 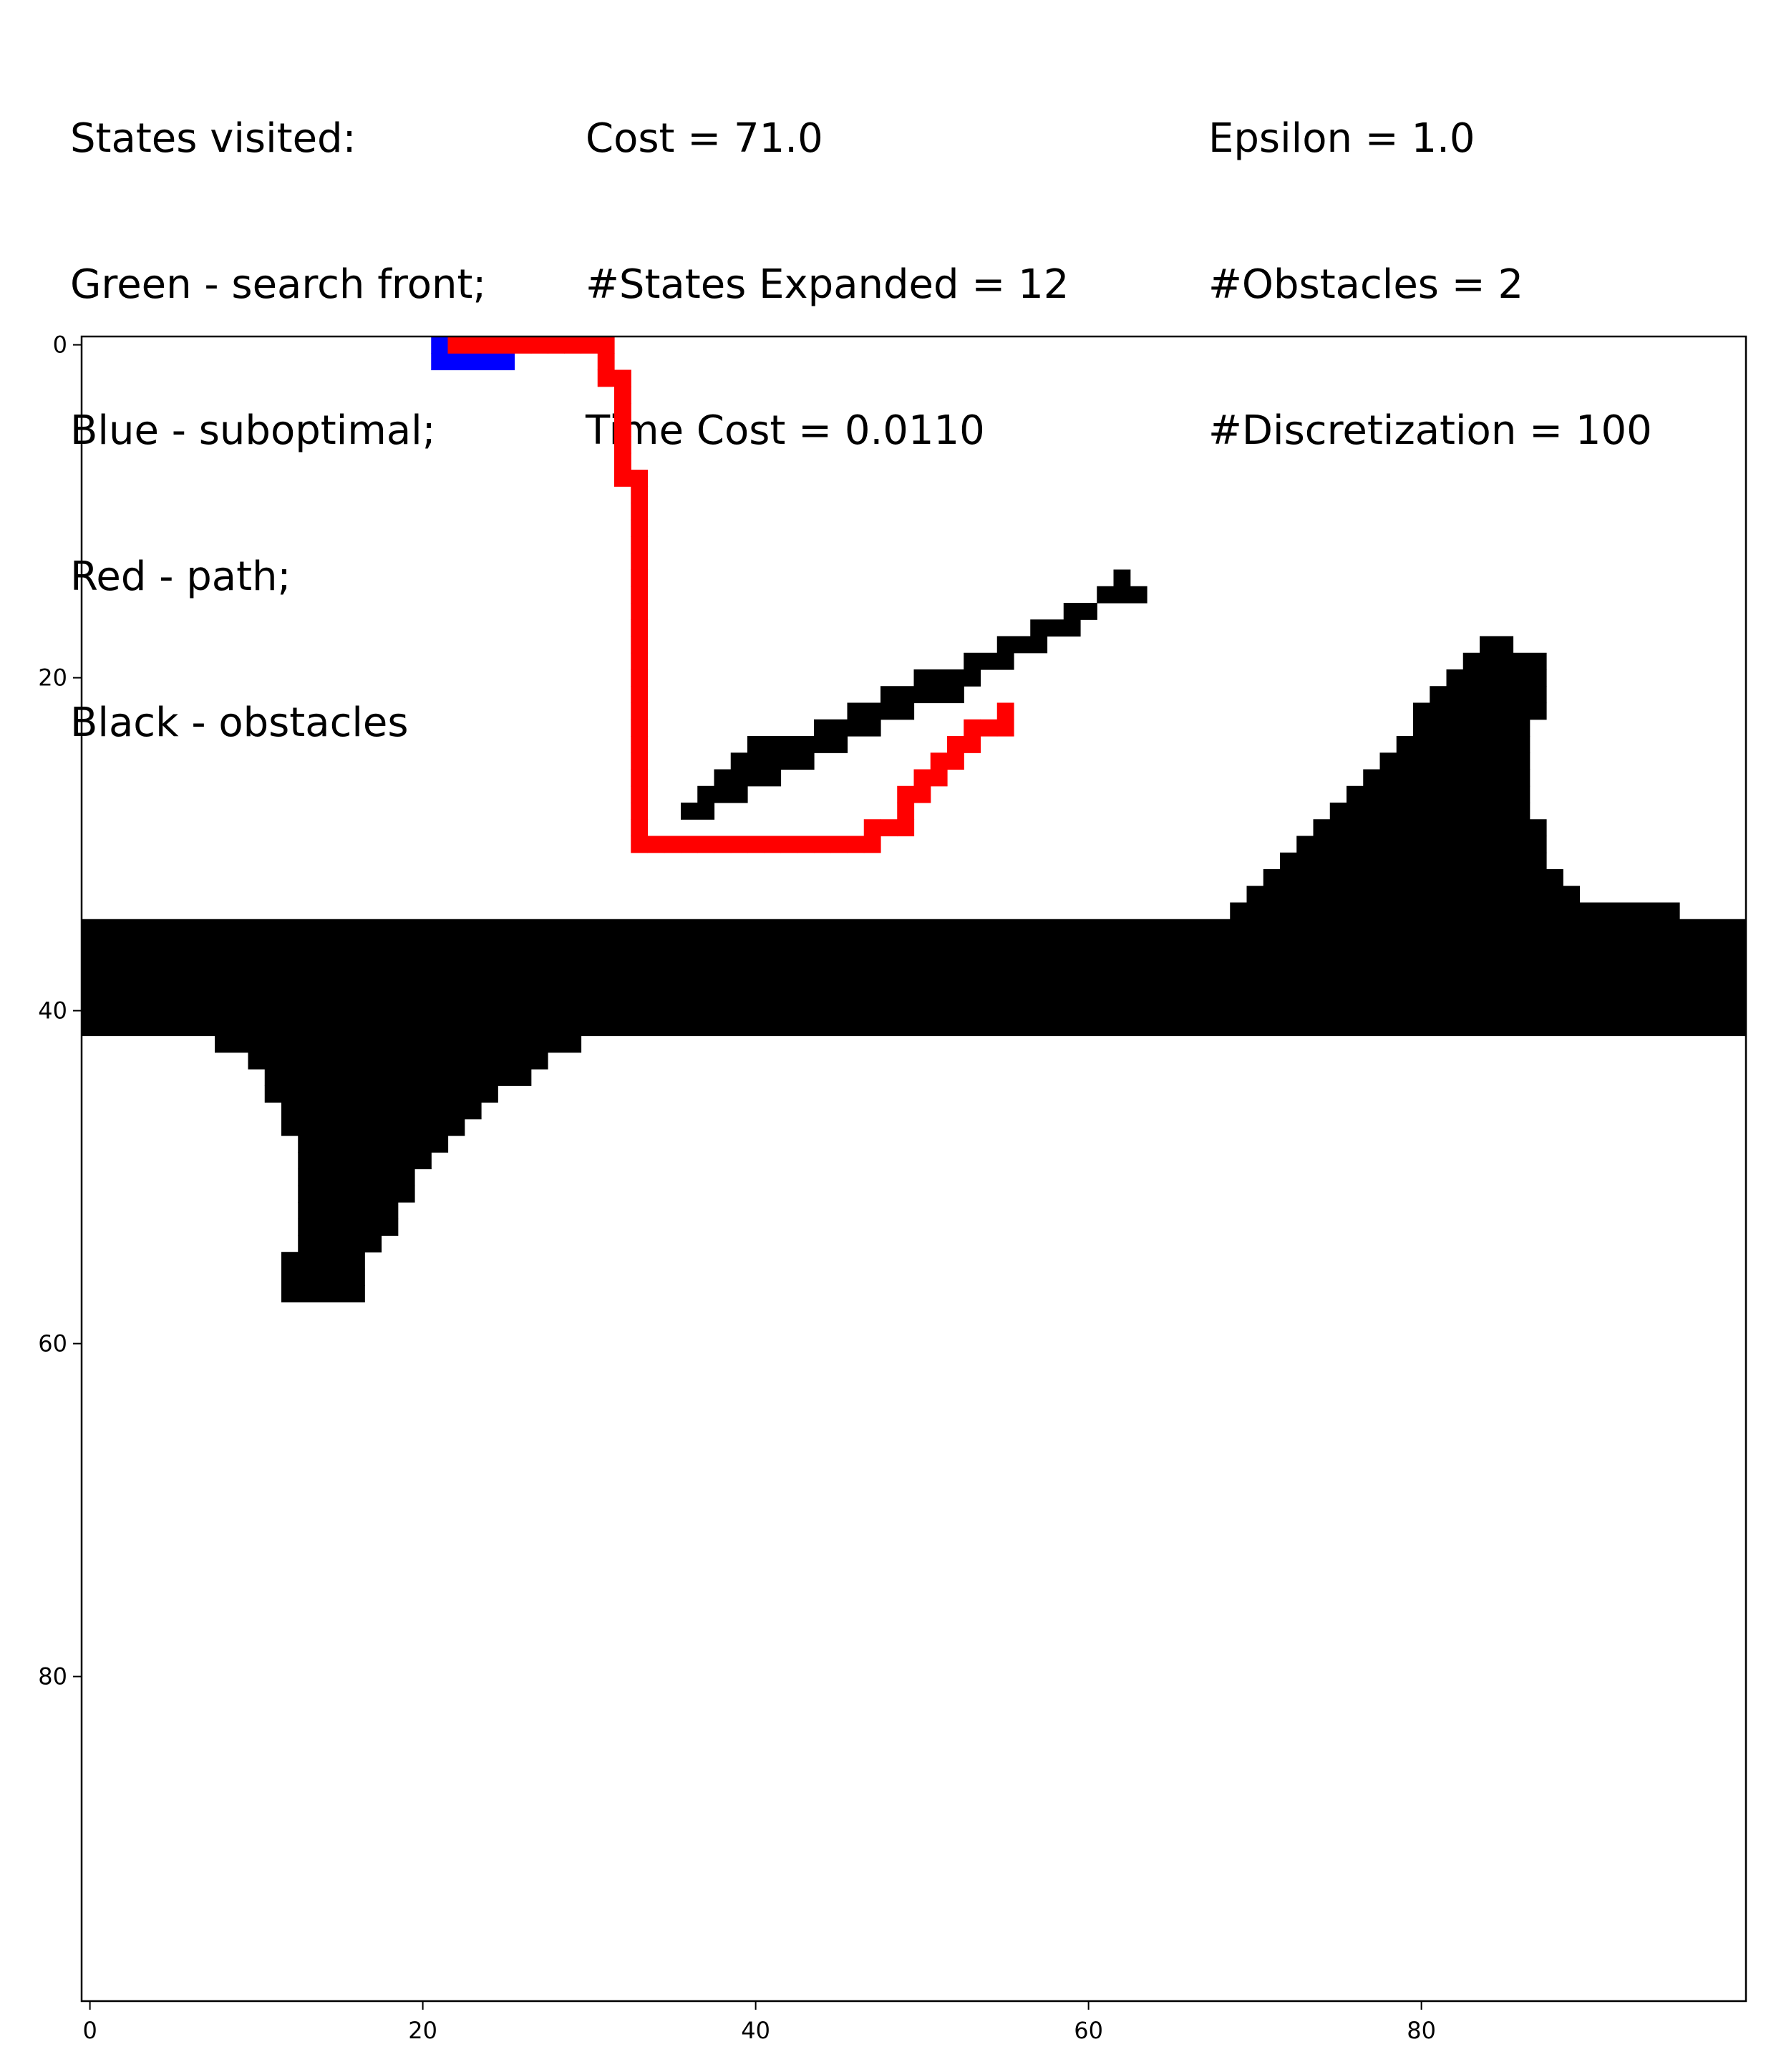 I want to click on x-axis-ticks: 0 20 40 60 80, so click(x=759, y=2022).